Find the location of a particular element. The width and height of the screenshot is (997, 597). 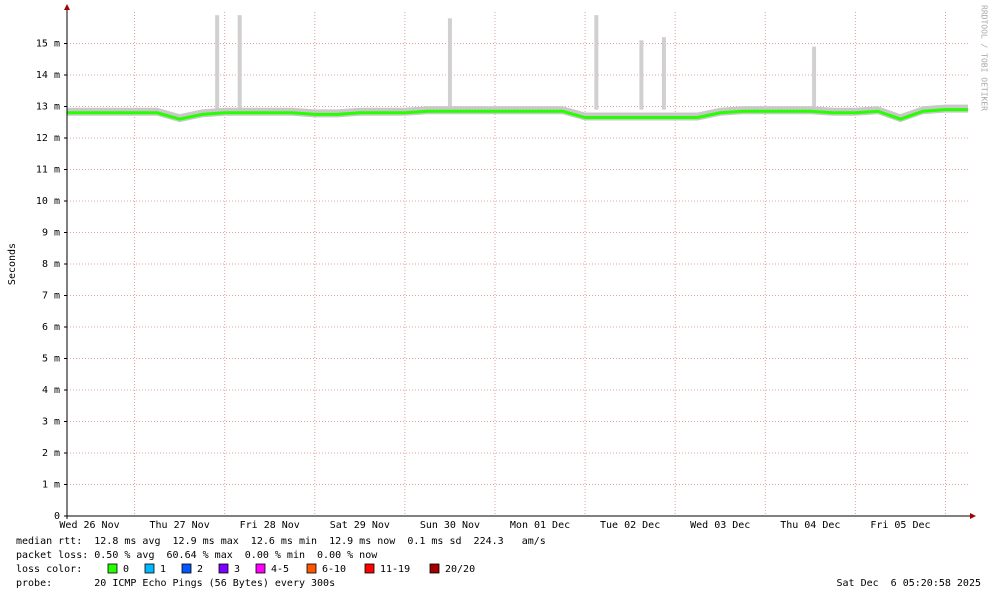

y-tick-label: 13 m is located at coordinates (48, 107).